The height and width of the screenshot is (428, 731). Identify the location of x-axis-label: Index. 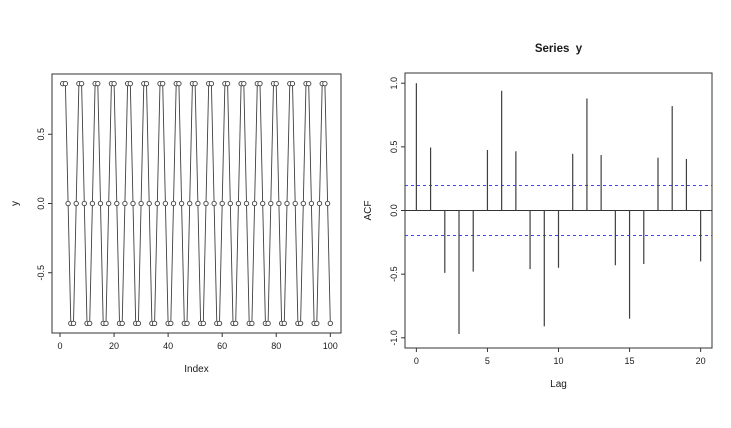
(196, 369).